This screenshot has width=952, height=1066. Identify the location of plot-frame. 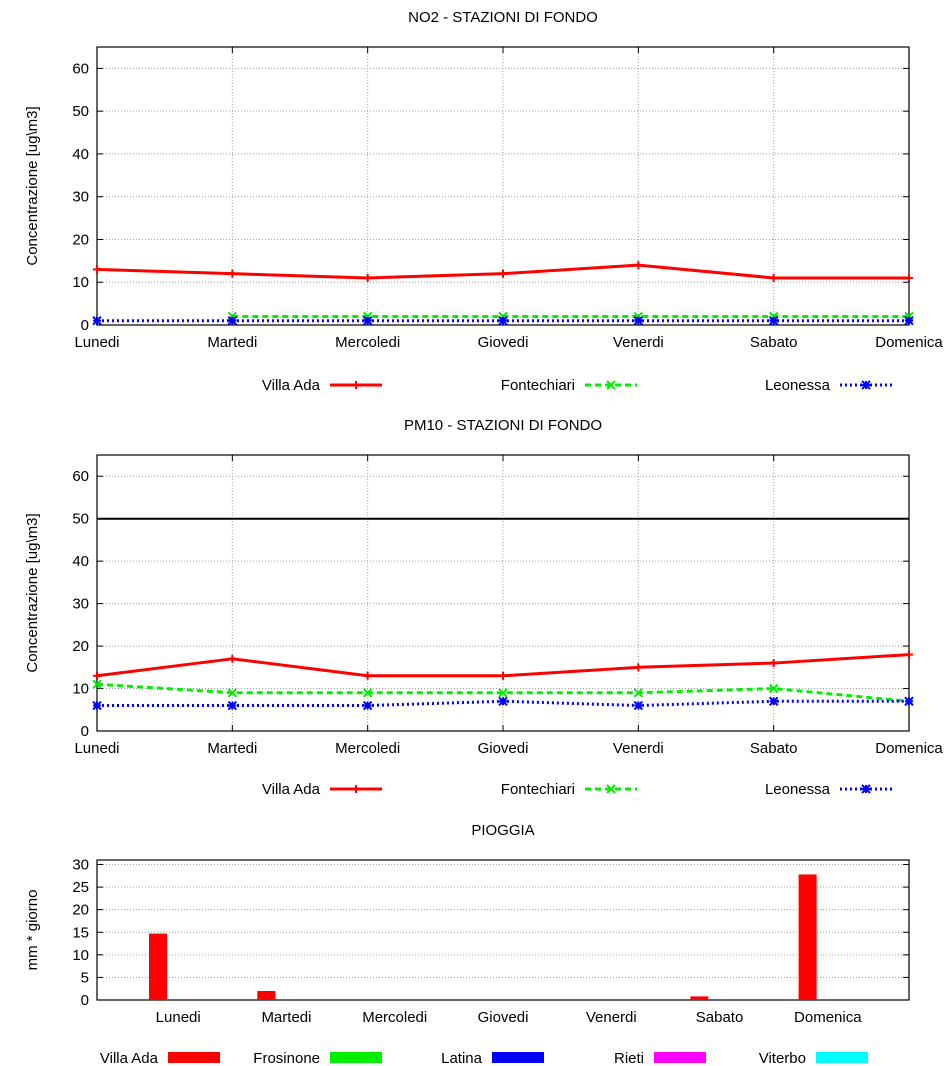
(503, 930).